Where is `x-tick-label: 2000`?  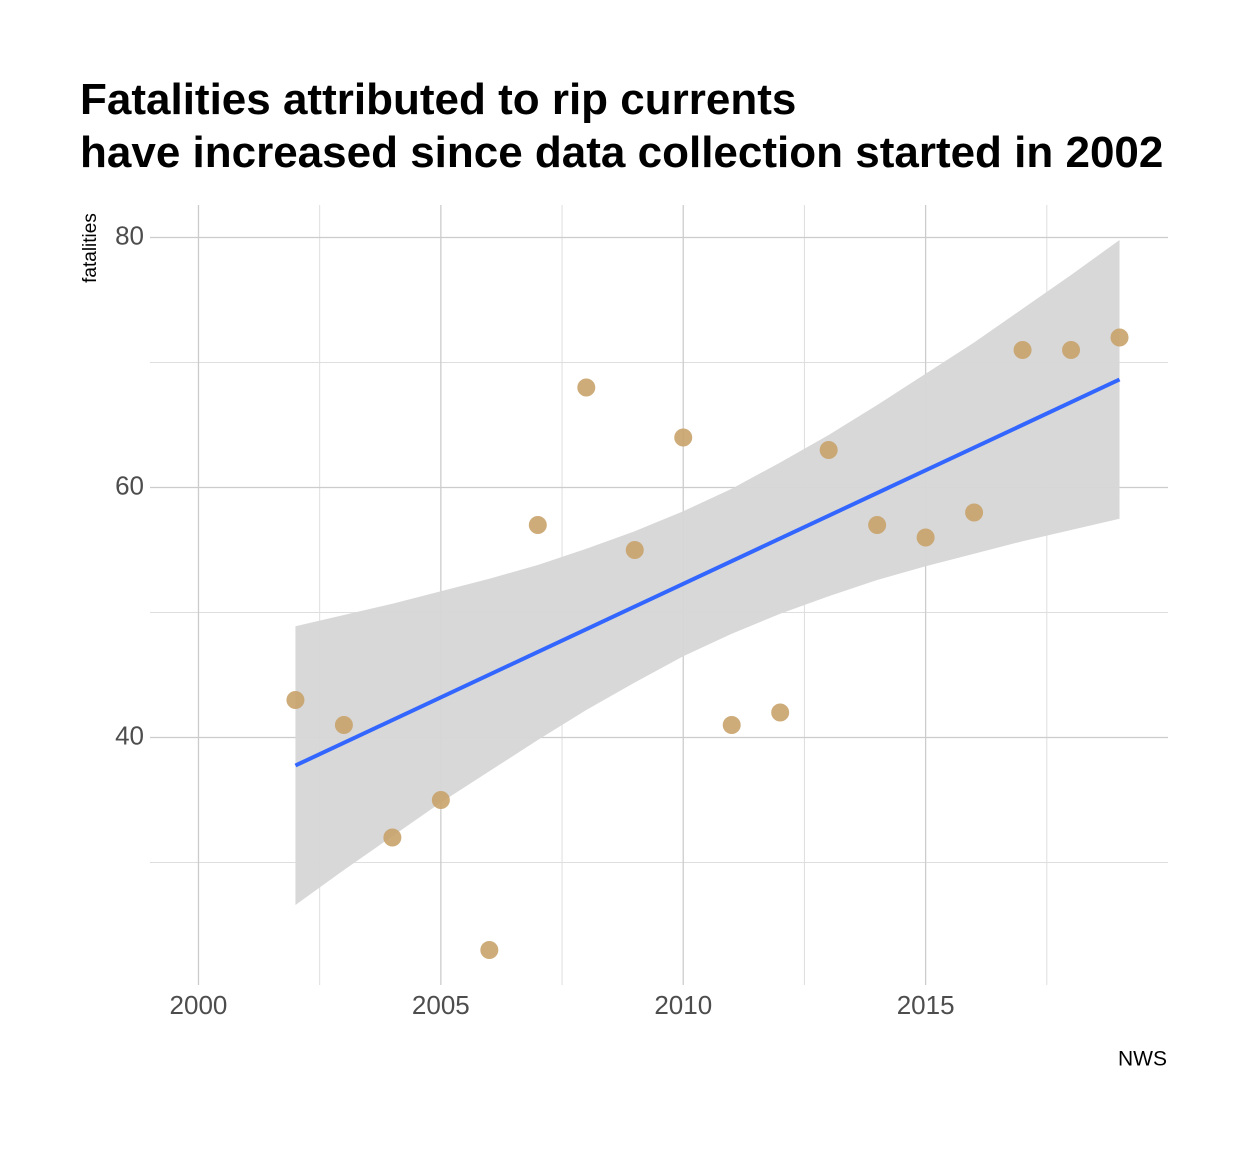 x-tick-label: 2000 is located at coordinates (199, 1005).